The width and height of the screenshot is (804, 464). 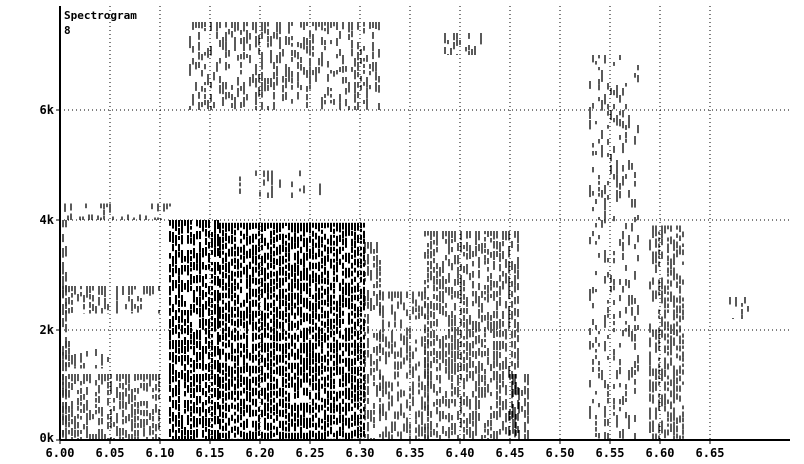 I want to click on y-tick-label: 6k, so click(x=47, y=110).